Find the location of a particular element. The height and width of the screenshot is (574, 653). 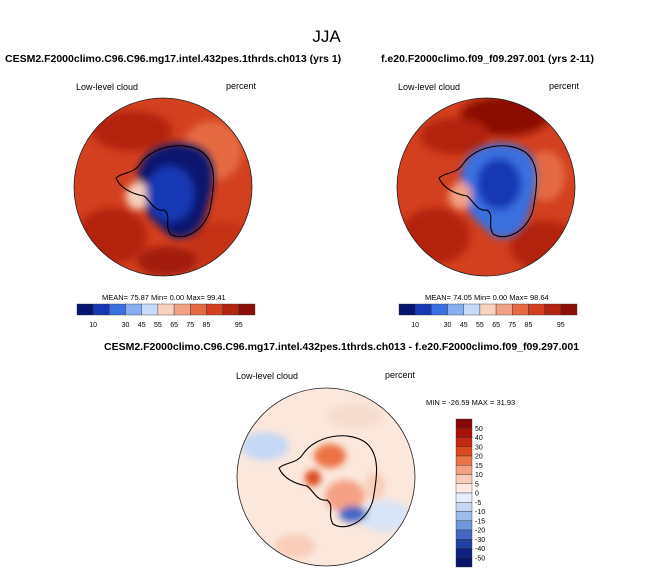

diff-colorbar-tick-label: 30 is located at coordinates (479, 447).